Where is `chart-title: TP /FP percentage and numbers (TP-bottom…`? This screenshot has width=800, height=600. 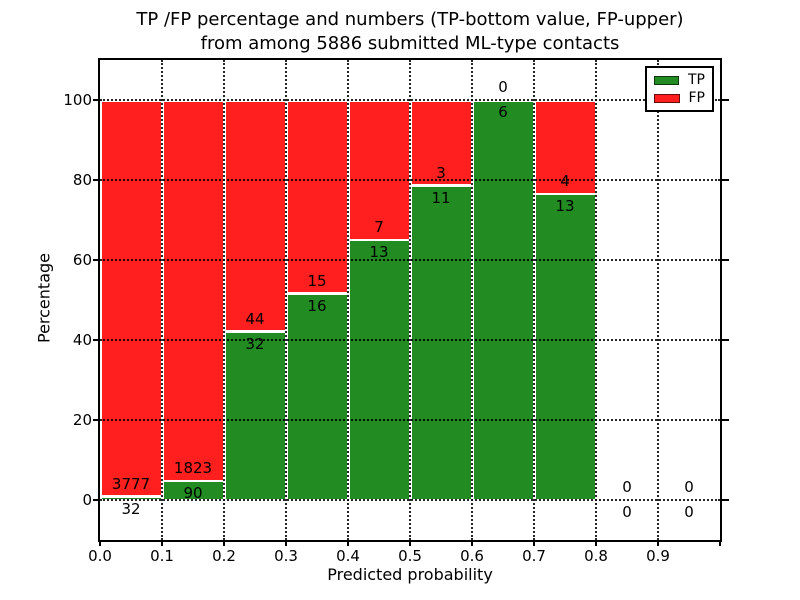
chart-title: TP /FP percentage and numbers (TP-bottom… is located at coordinates (410, 32).